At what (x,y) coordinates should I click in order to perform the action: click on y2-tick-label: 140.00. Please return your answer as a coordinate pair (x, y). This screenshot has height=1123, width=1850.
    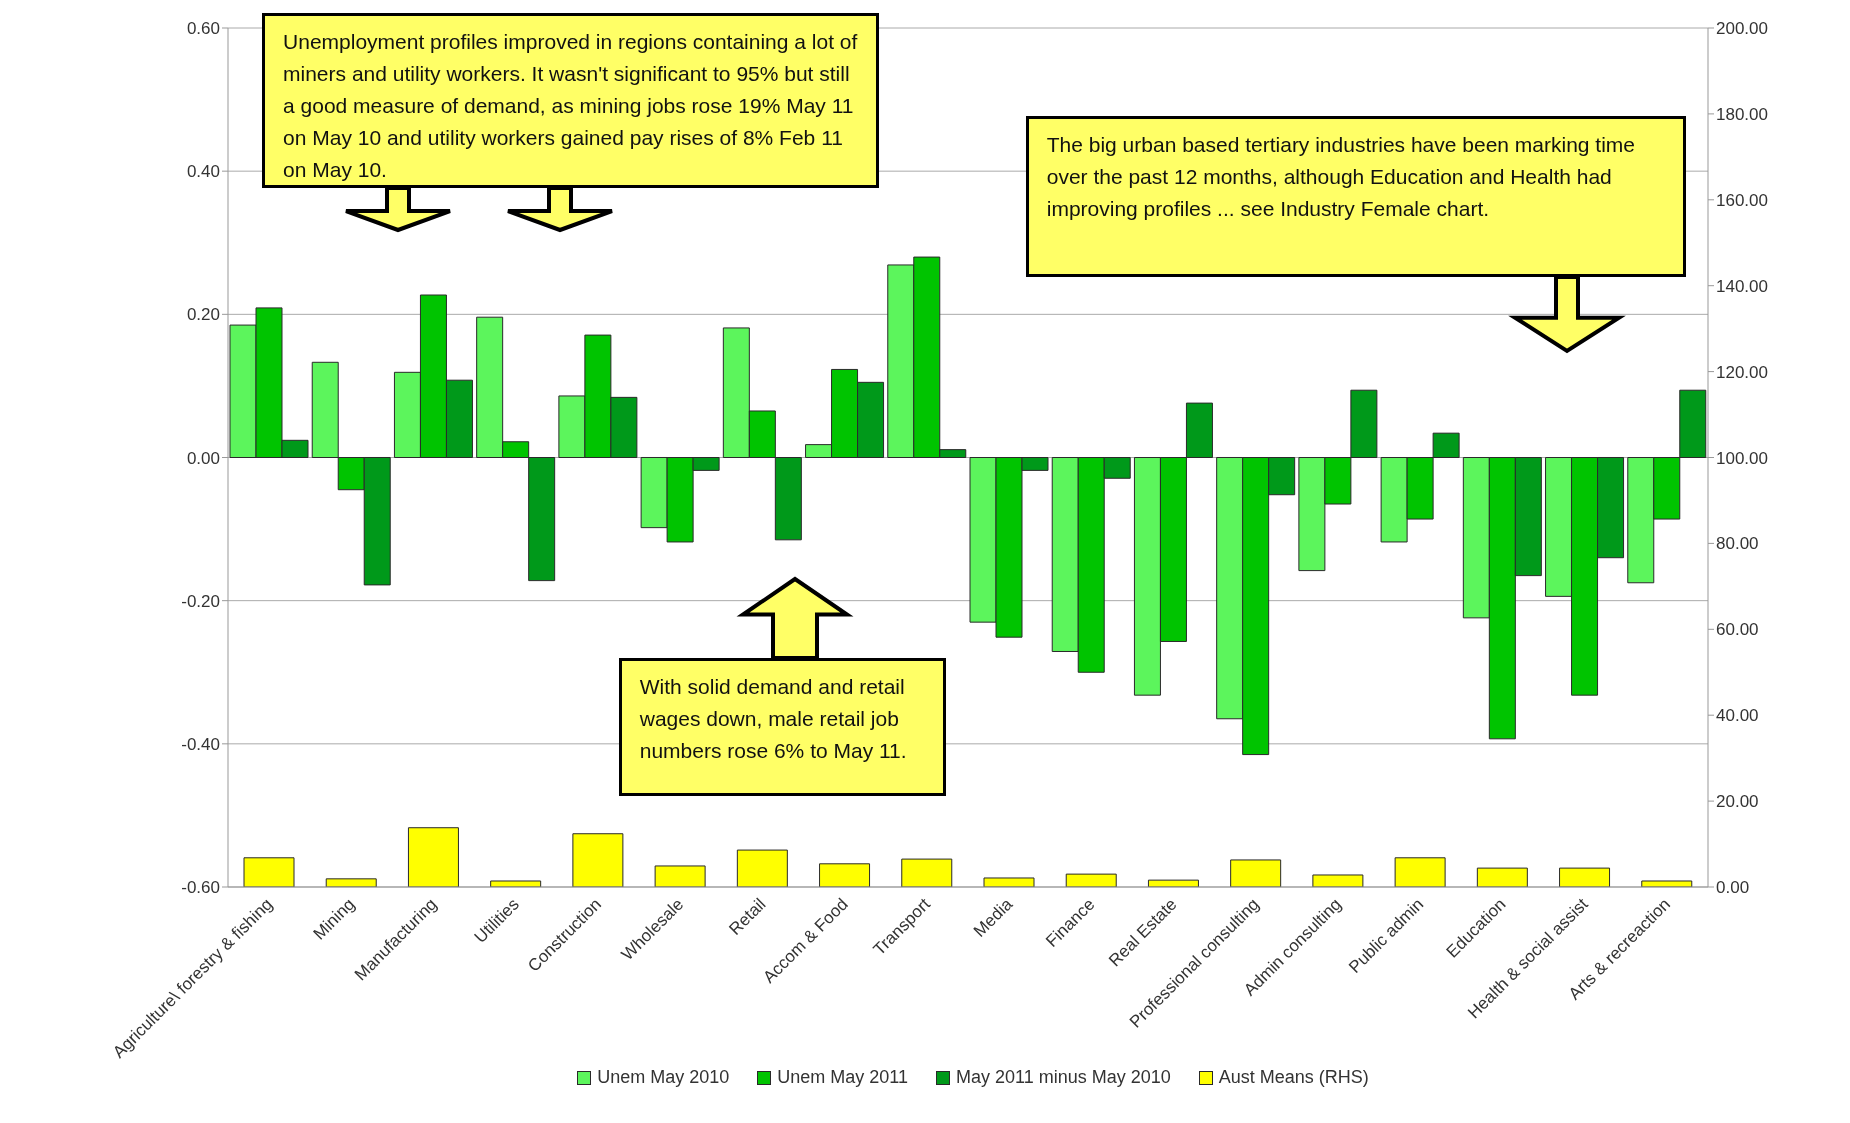
    Looking at the image, I should click on (1742, 286).